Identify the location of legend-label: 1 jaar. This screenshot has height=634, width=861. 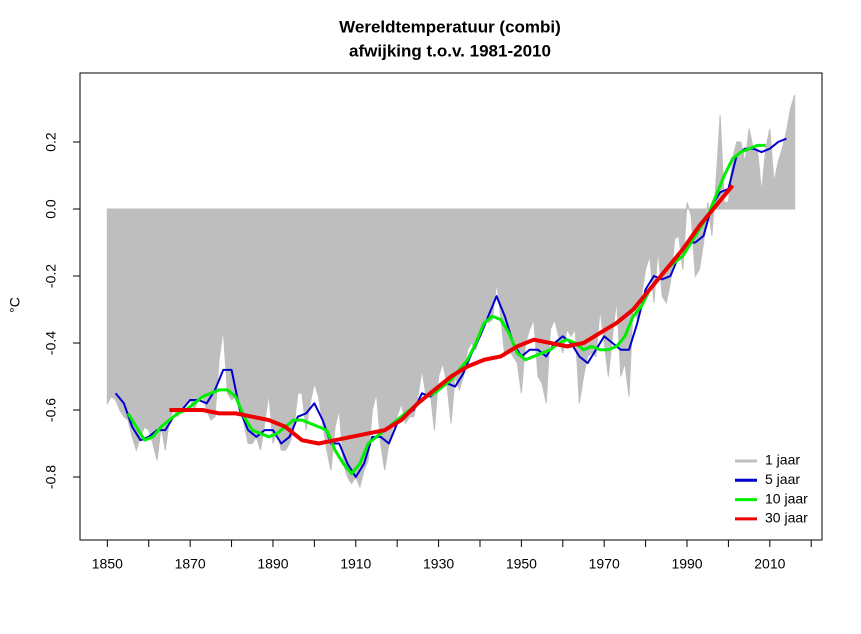
(782, 460).